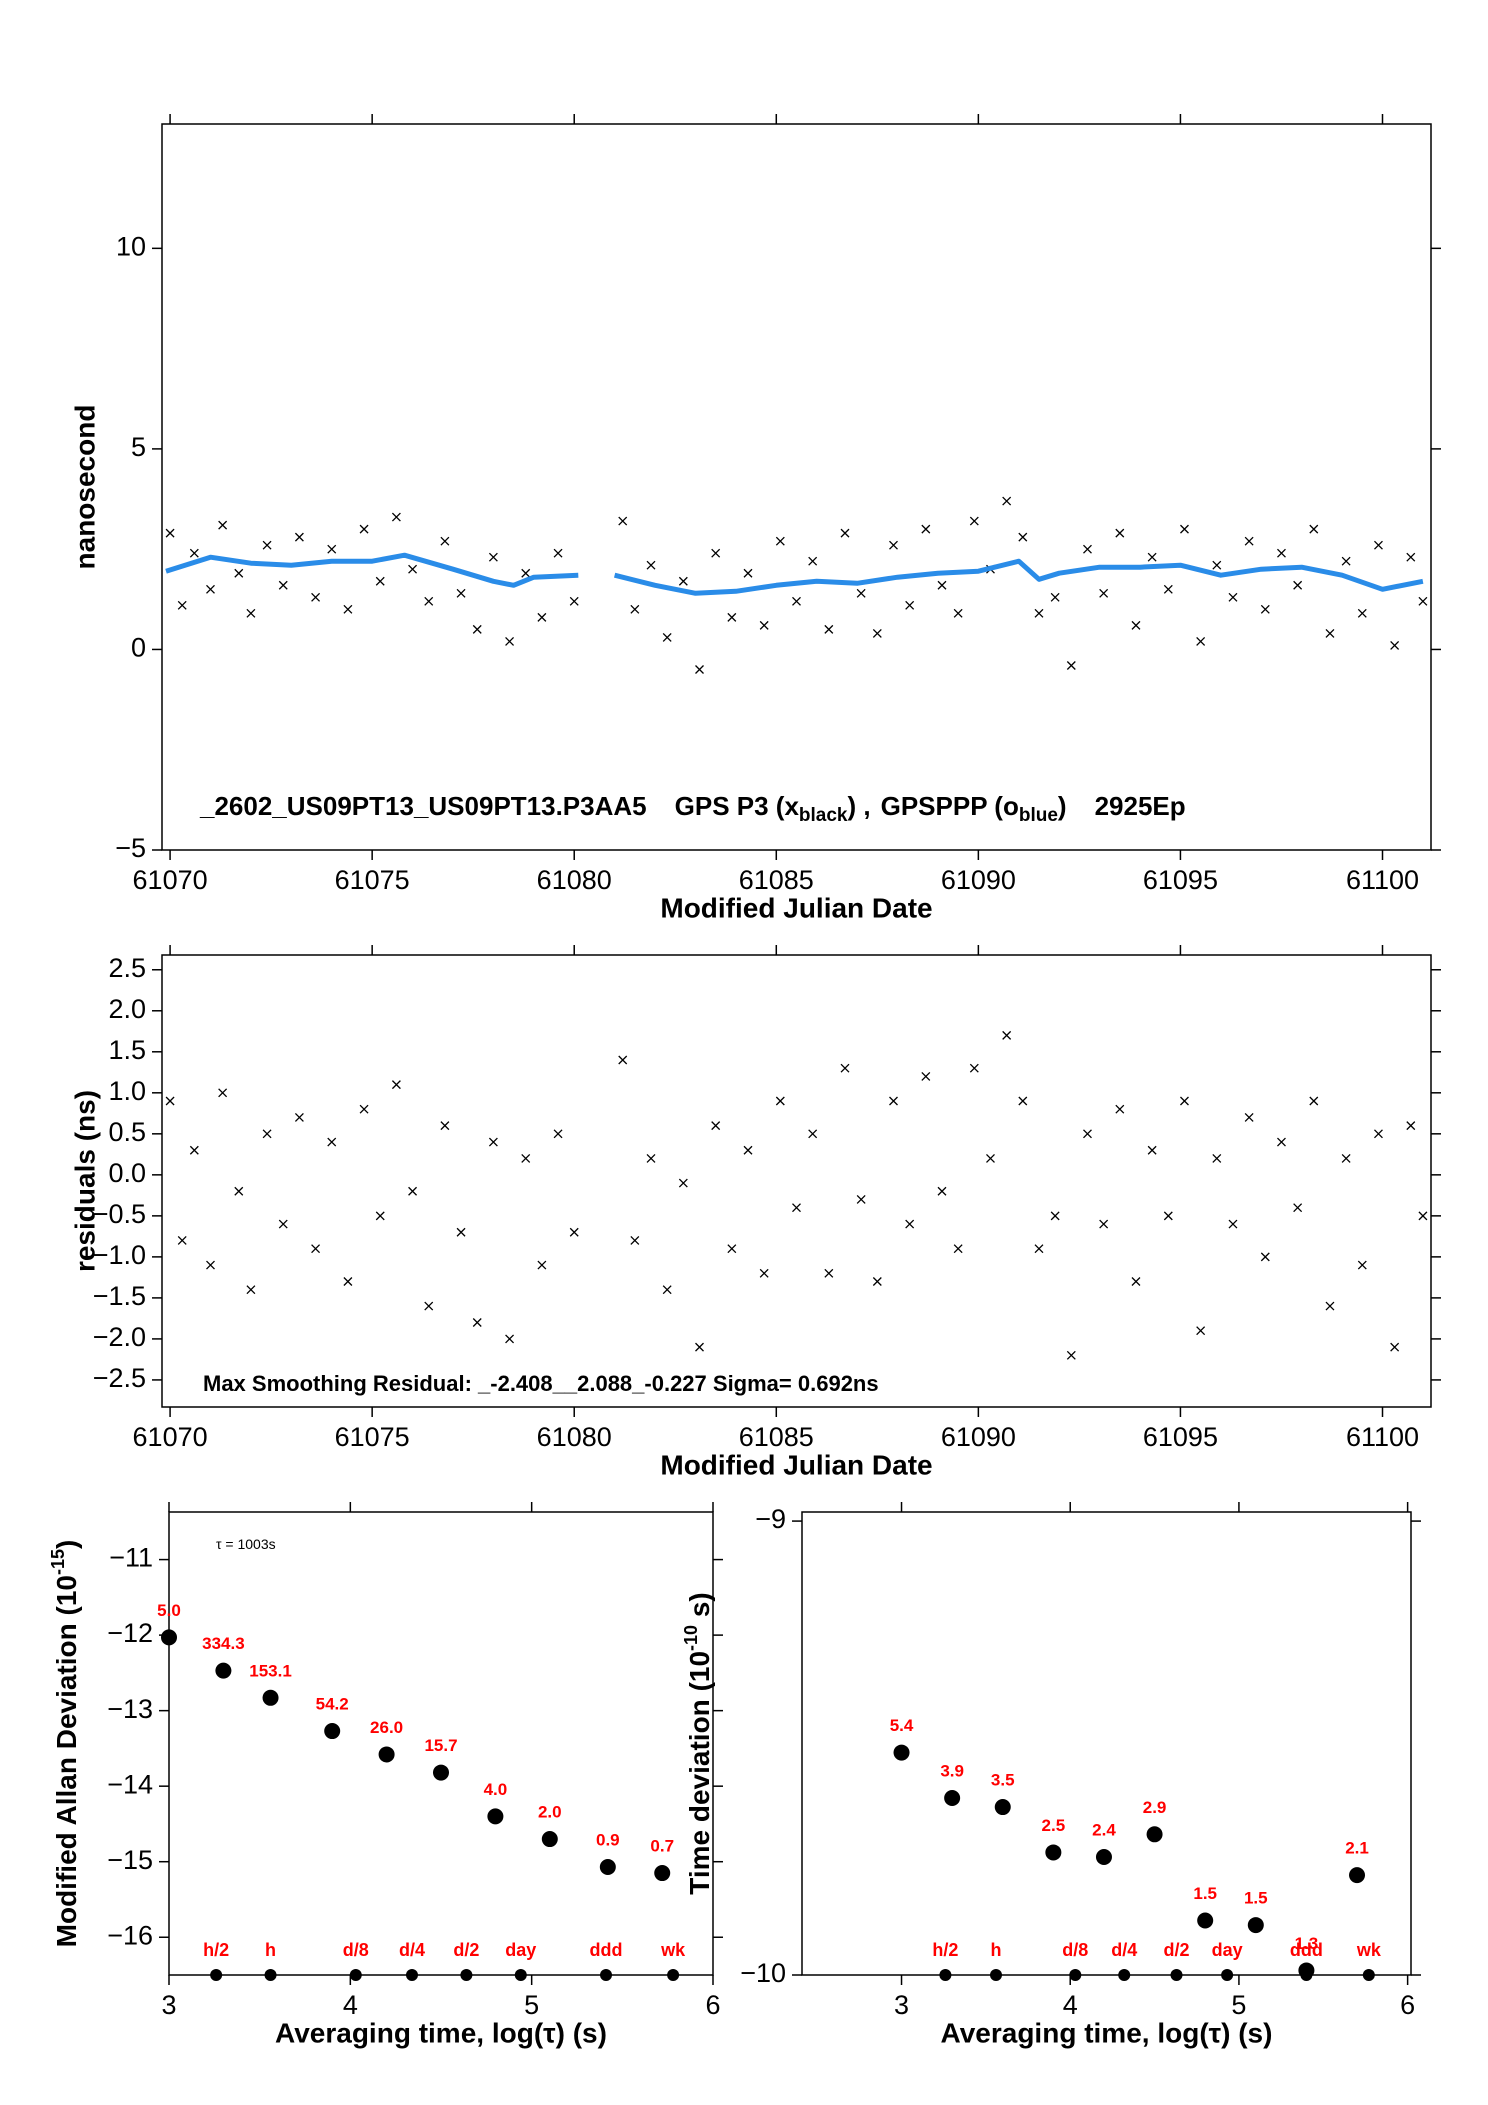 The image size is (1488, 2105). Describe the element at coordinates (66, 1761) in the screenshot. I see `y-axis-label-part: Modified Allan Deviation (10` at that location.